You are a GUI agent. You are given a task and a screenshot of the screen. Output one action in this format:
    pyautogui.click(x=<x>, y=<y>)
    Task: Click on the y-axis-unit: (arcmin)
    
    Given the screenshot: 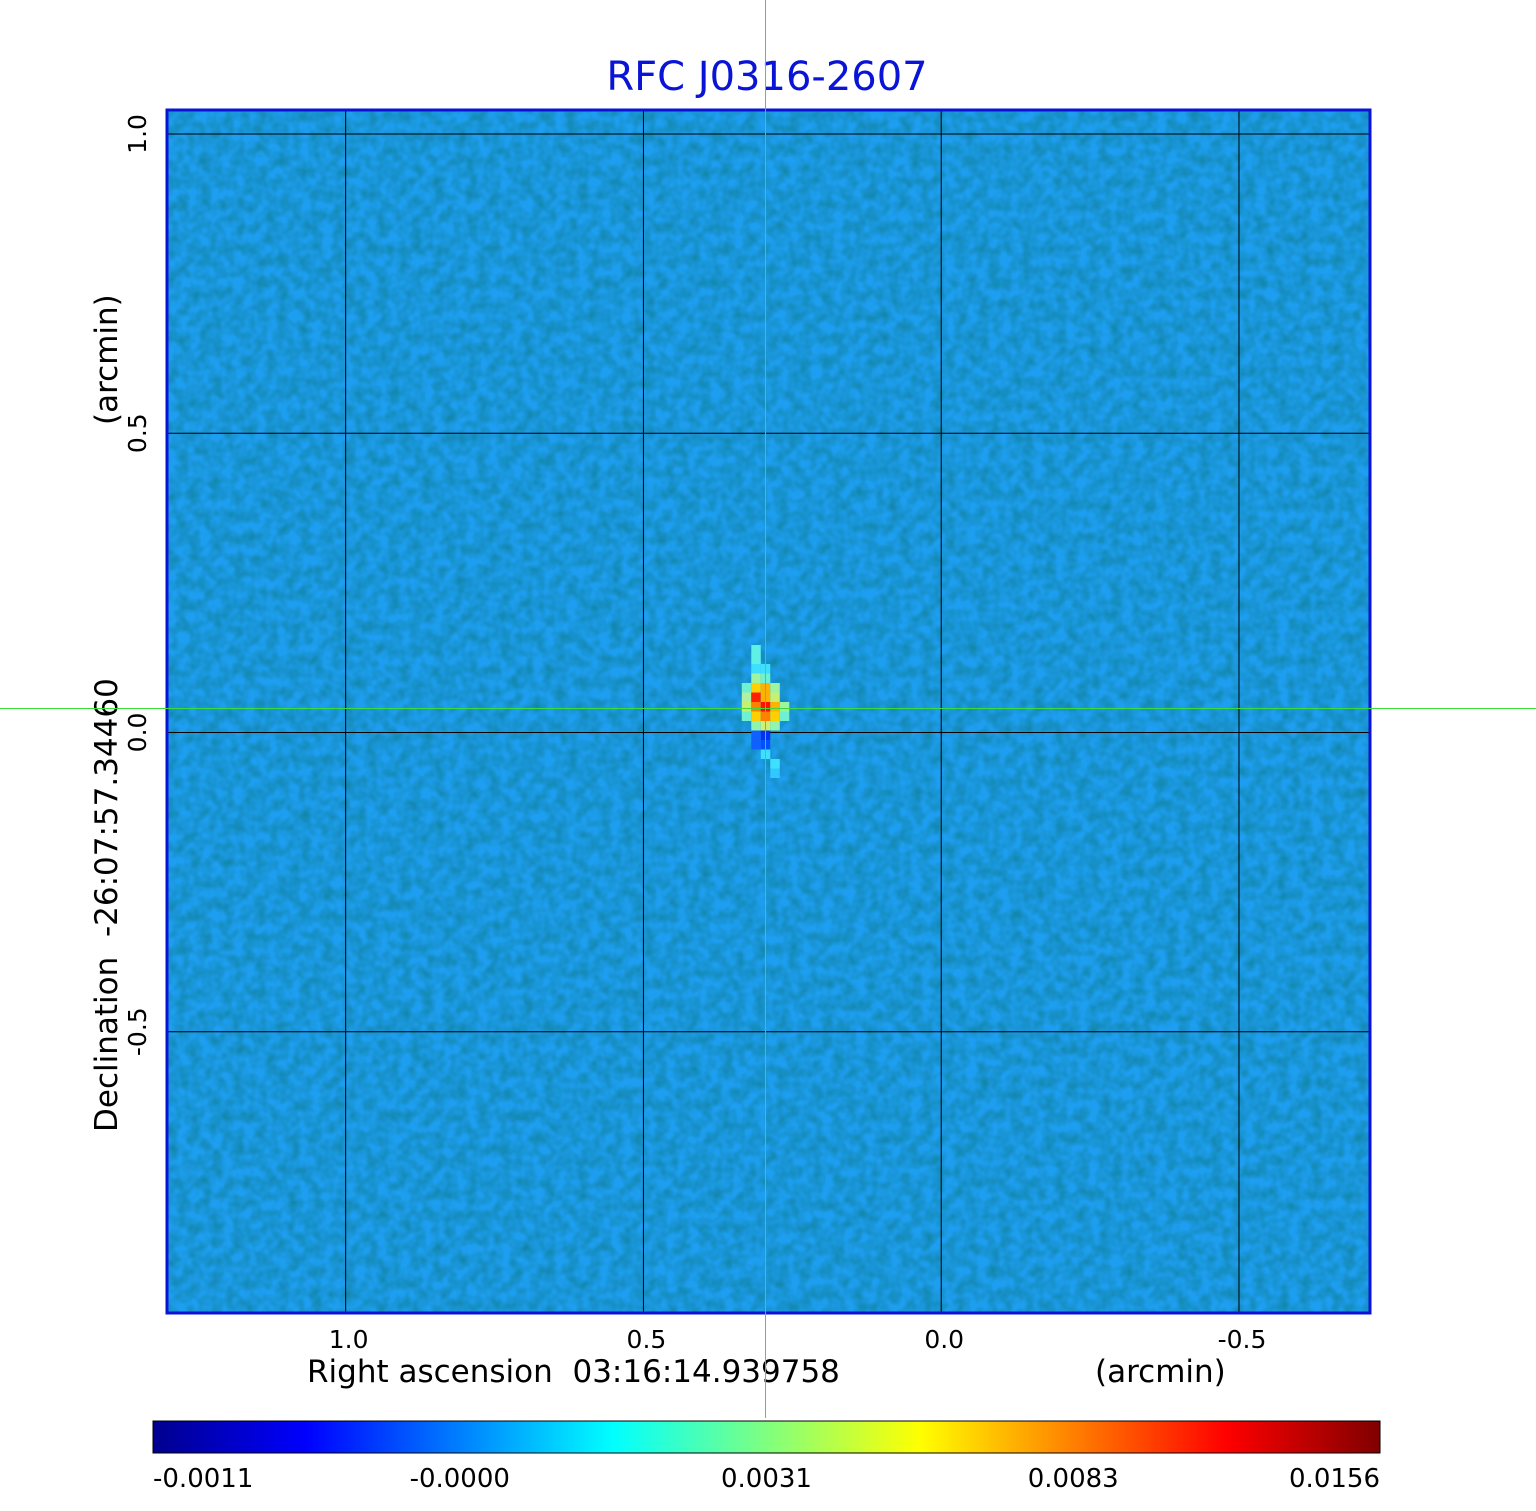 What is the action you would take?
    pyautogui.click(x=107, y=359)
    